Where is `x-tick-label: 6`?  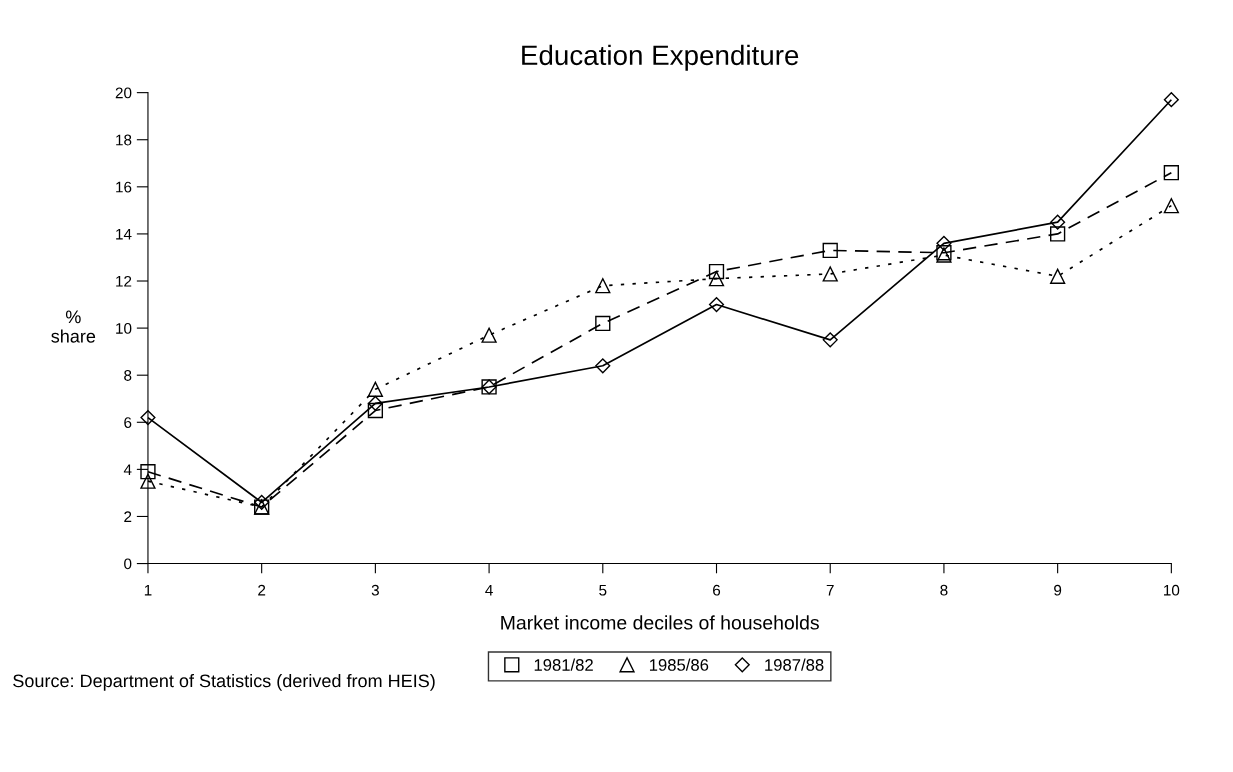 x-tick-label: 6 is located at coordinates (717, 590).